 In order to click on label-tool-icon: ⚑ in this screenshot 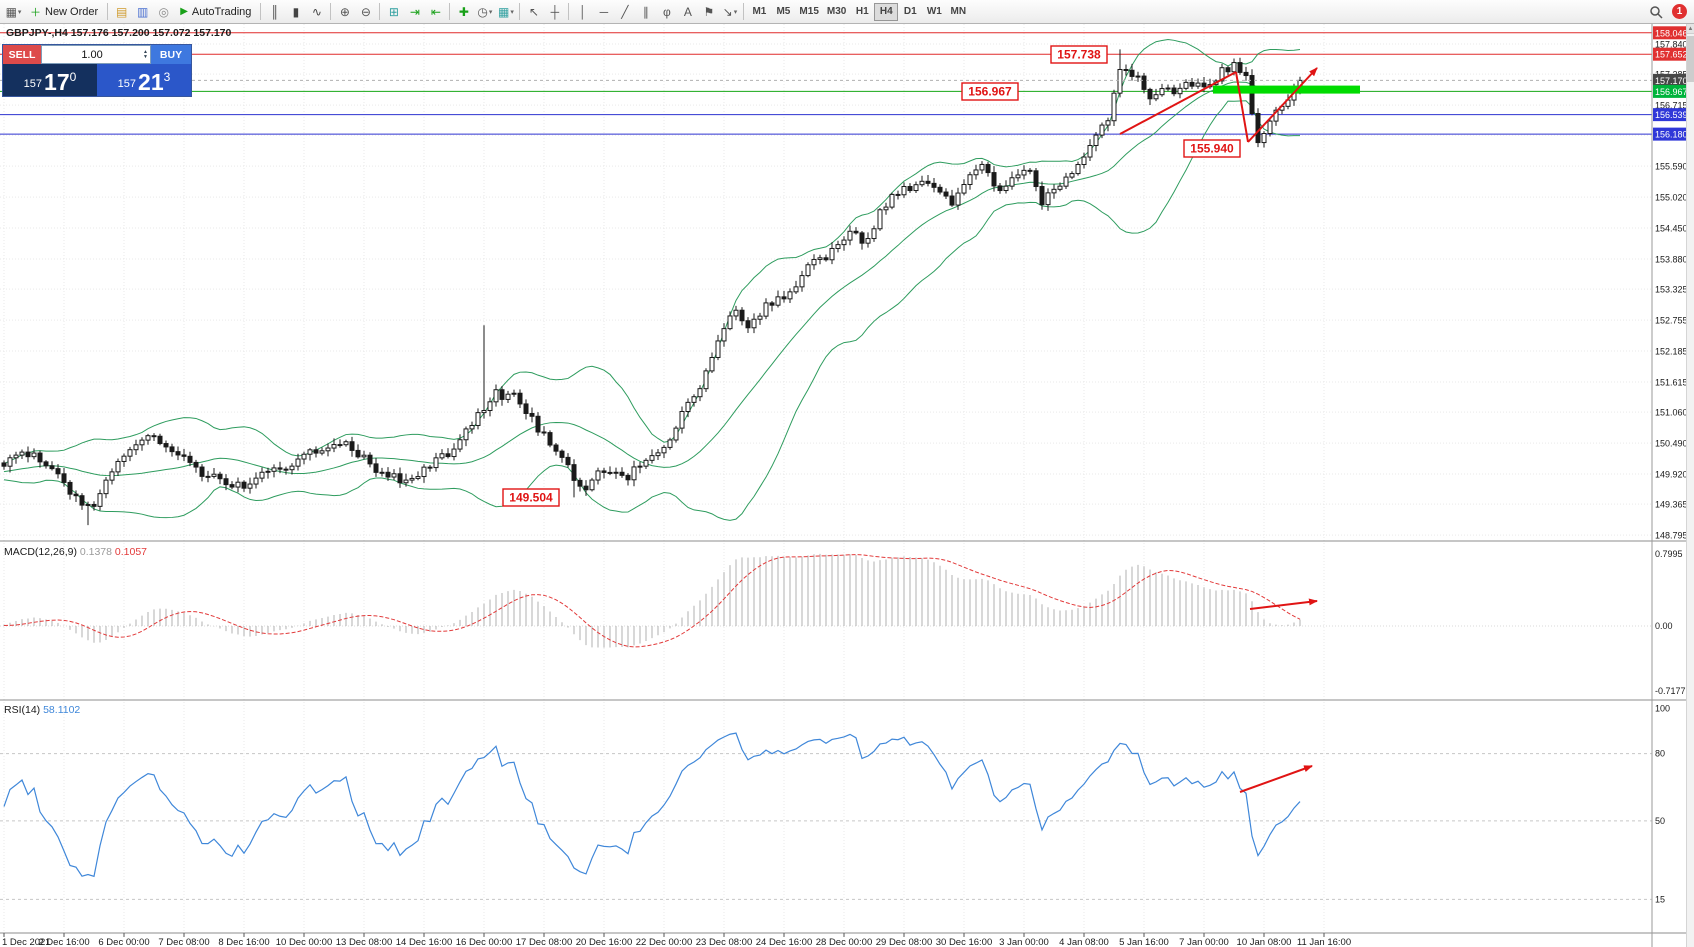, I will do `click(709, 11)`.